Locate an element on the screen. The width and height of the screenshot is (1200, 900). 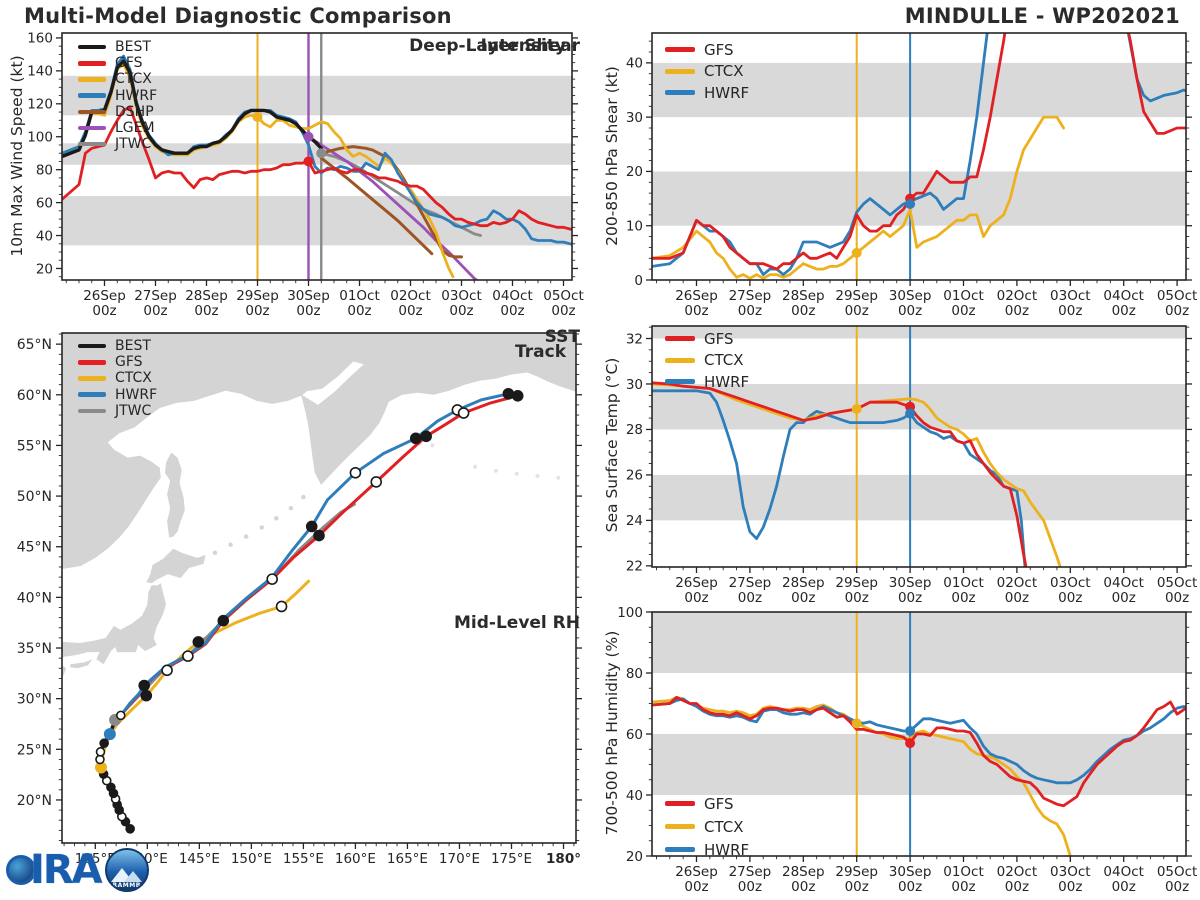
svg-text: 50°N is located at coordinates (34, 497).